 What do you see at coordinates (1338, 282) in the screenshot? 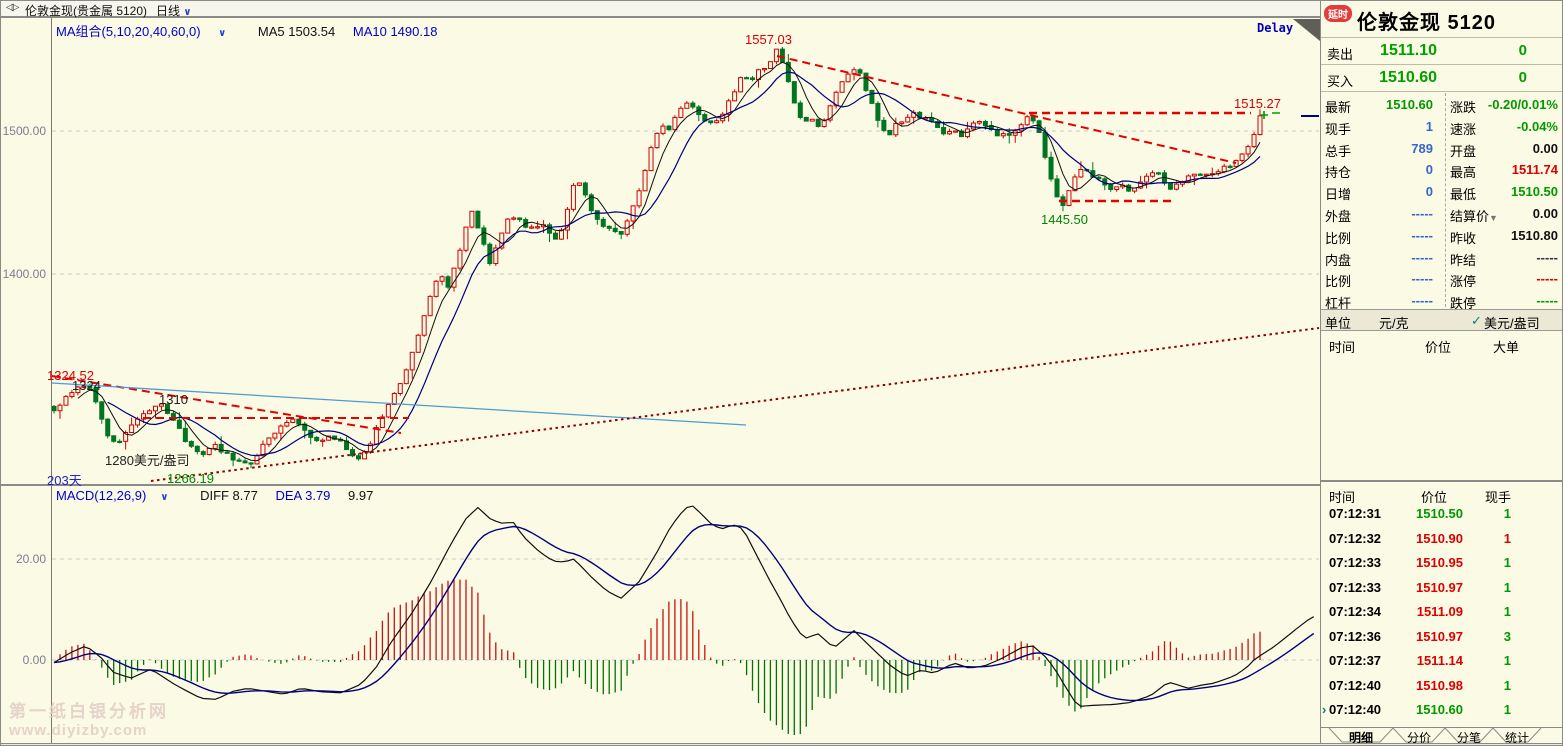
I see `field-label: 比例` at bounding box center [1338, 282].